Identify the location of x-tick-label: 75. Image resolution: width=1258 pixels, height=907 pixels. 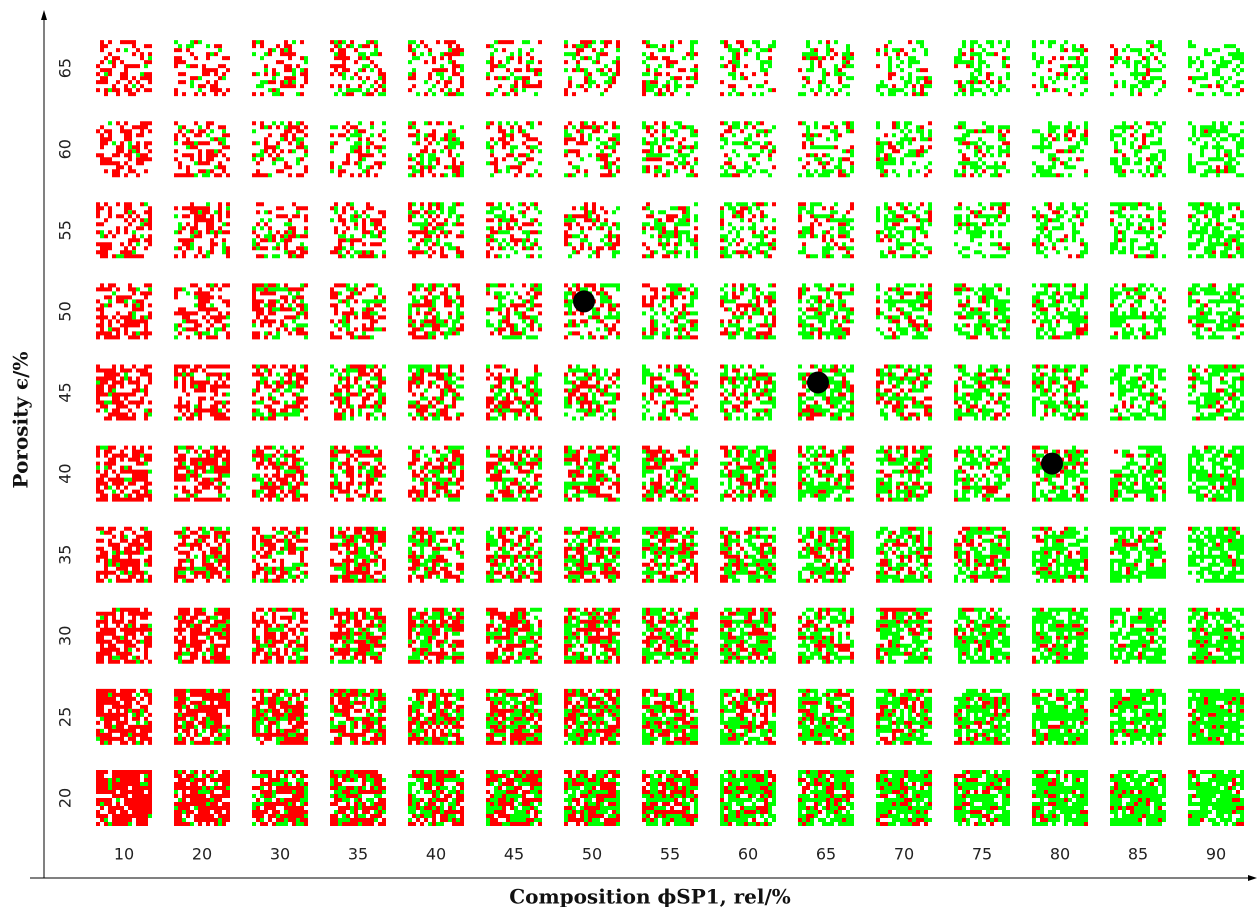
(982, 854).